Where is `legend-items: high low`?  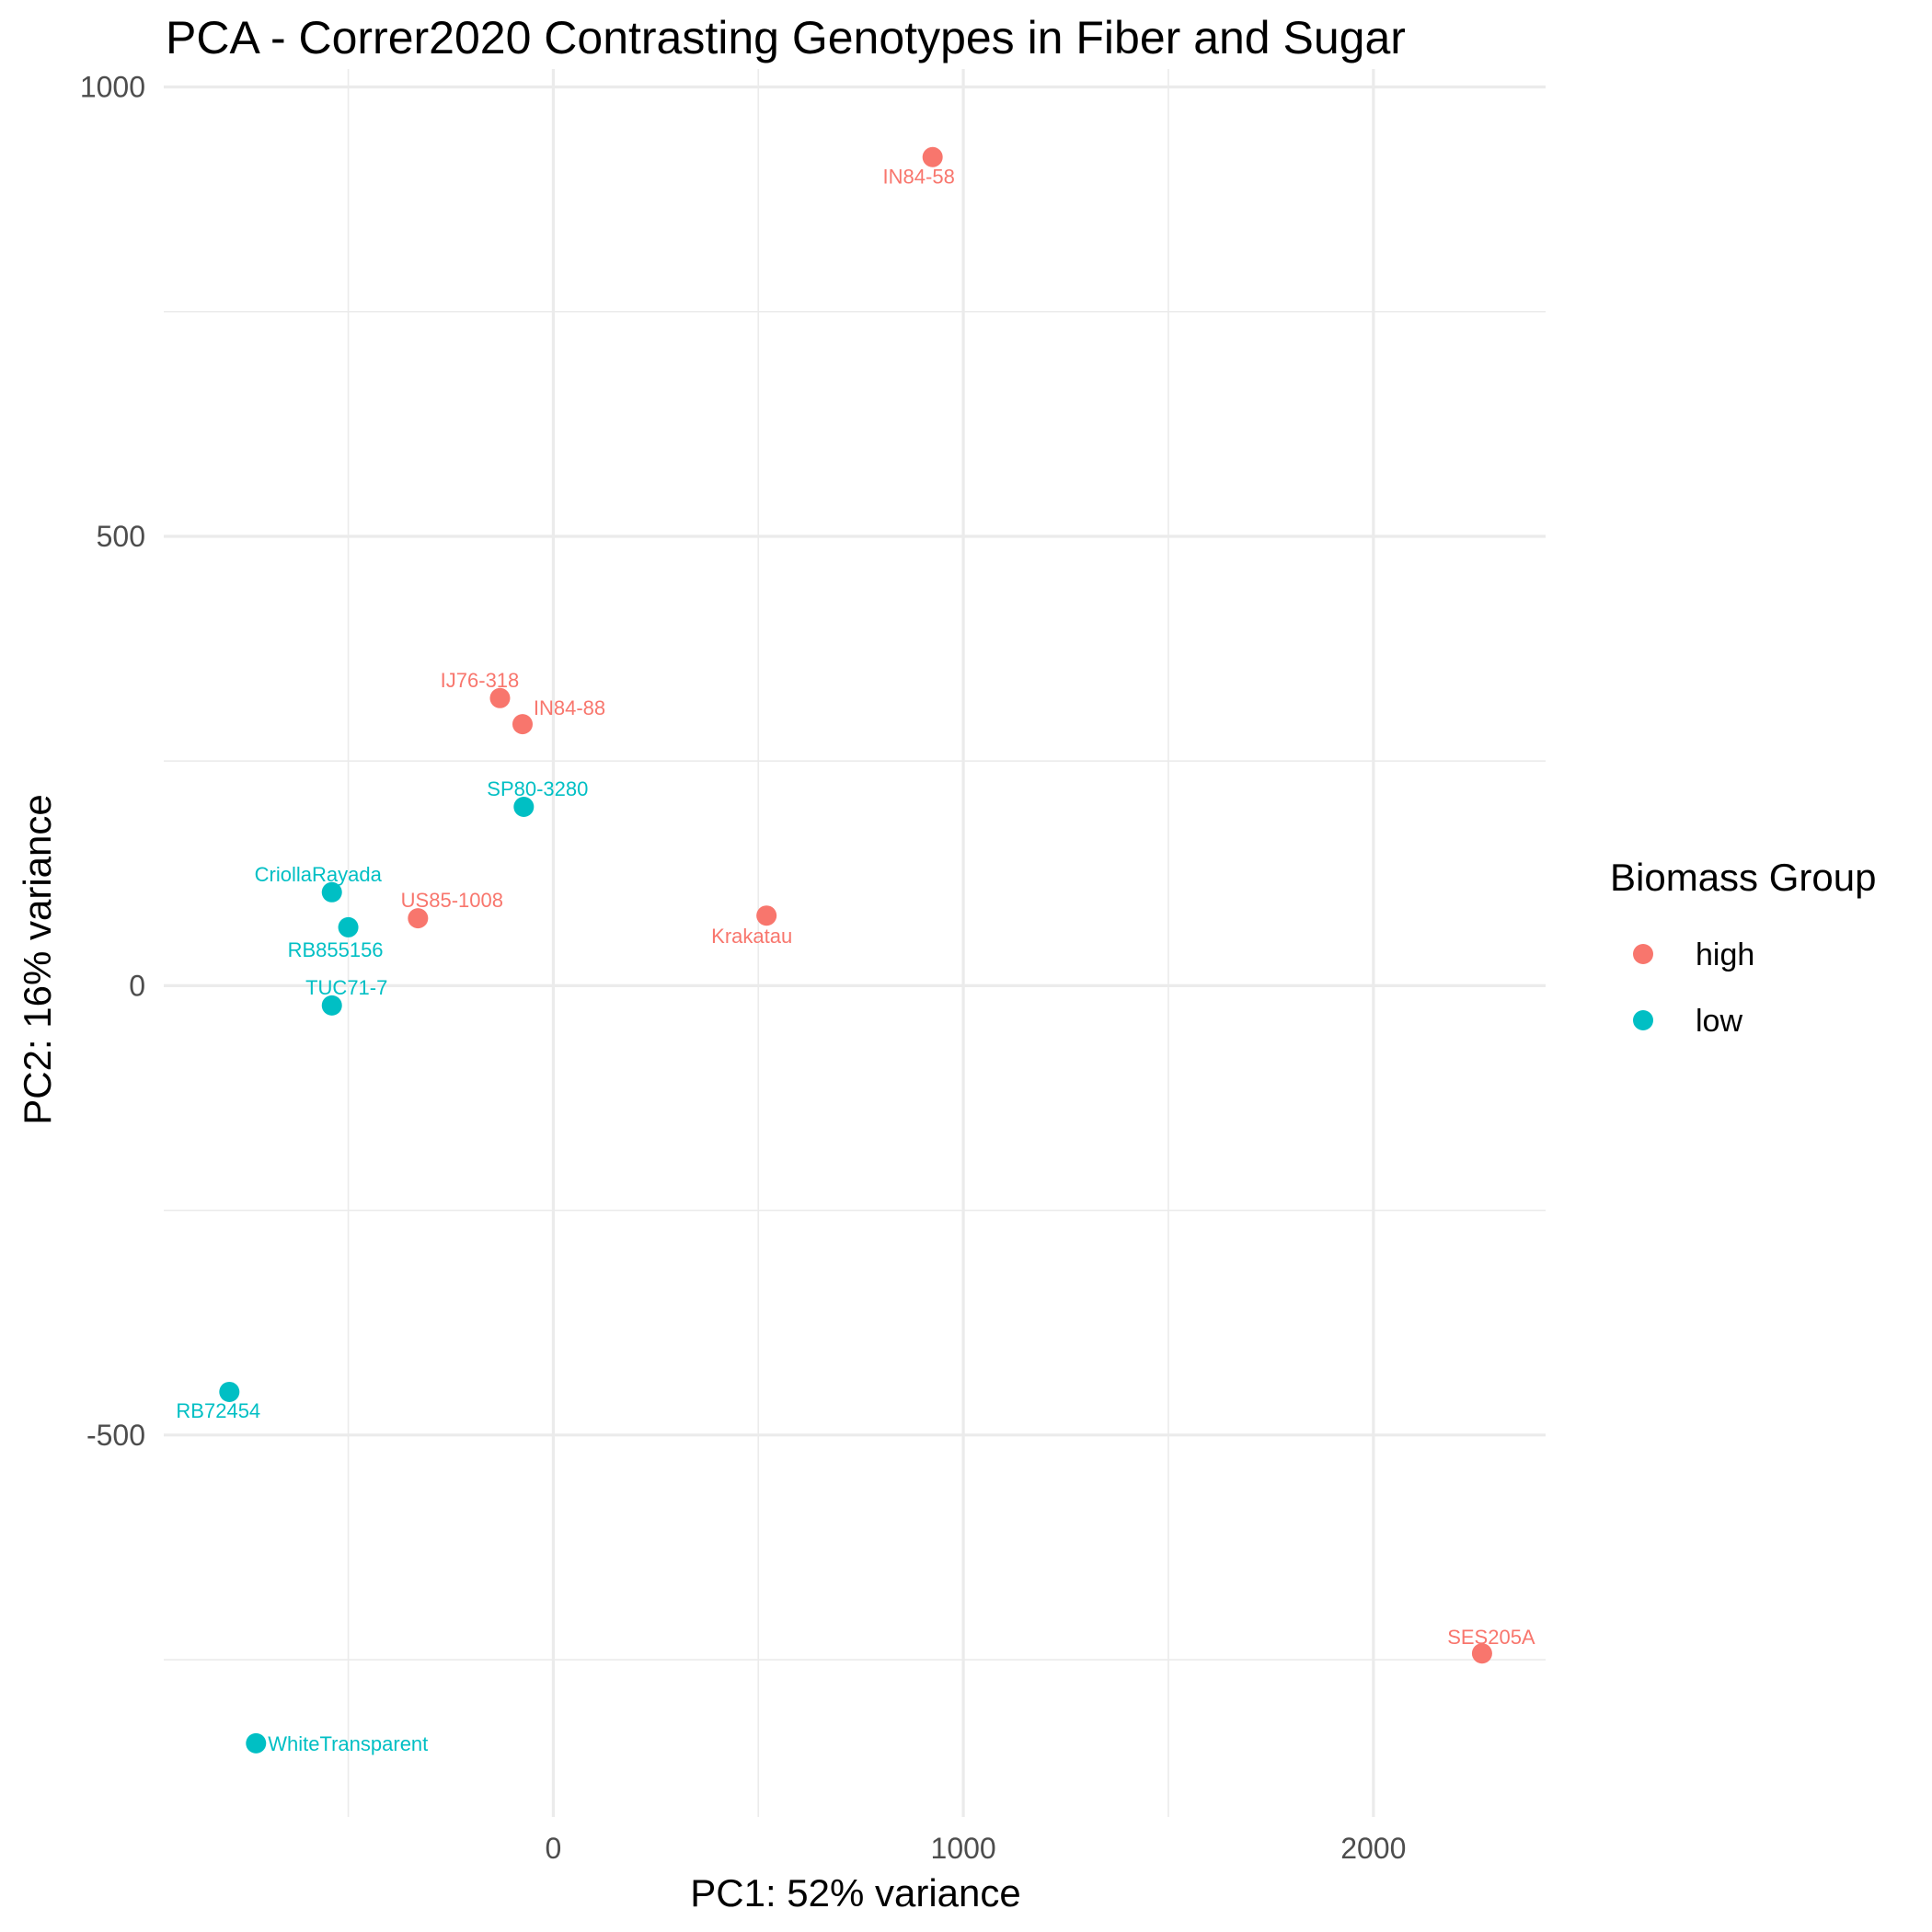 legend-items: high low is located at coordinates (1693, 988).